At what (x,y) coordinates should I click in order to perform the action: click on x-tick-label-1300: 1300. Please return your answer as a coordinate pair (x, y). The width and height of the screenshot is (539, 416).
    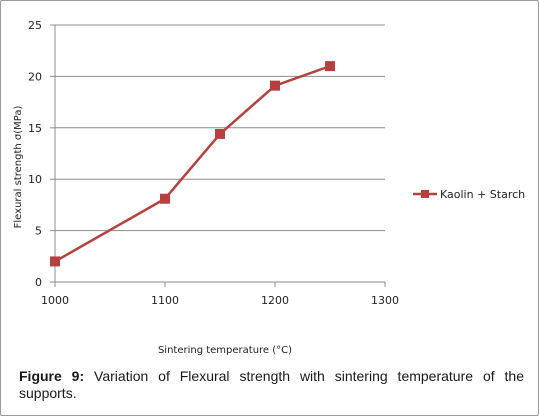
    Looking at the image, I should click on (385, 300).